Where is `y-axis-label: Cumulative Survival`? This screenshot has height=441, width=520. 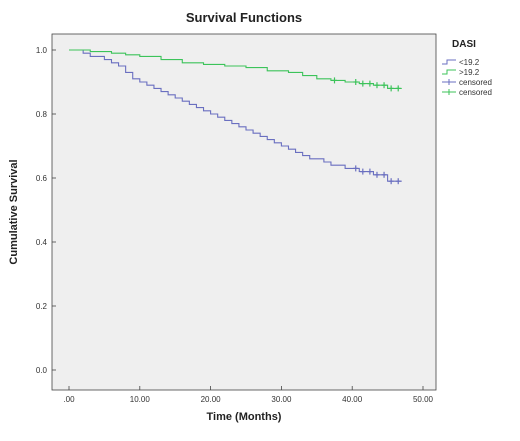 y-axis-label: Cumulative Survival is located at coordinates (14, 211).